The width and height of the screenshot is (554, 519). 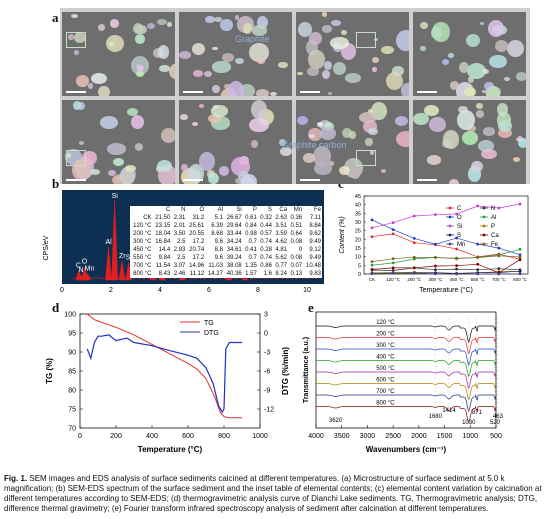 I want to click on table-cell: 0.51, so click(x=296, y=226).